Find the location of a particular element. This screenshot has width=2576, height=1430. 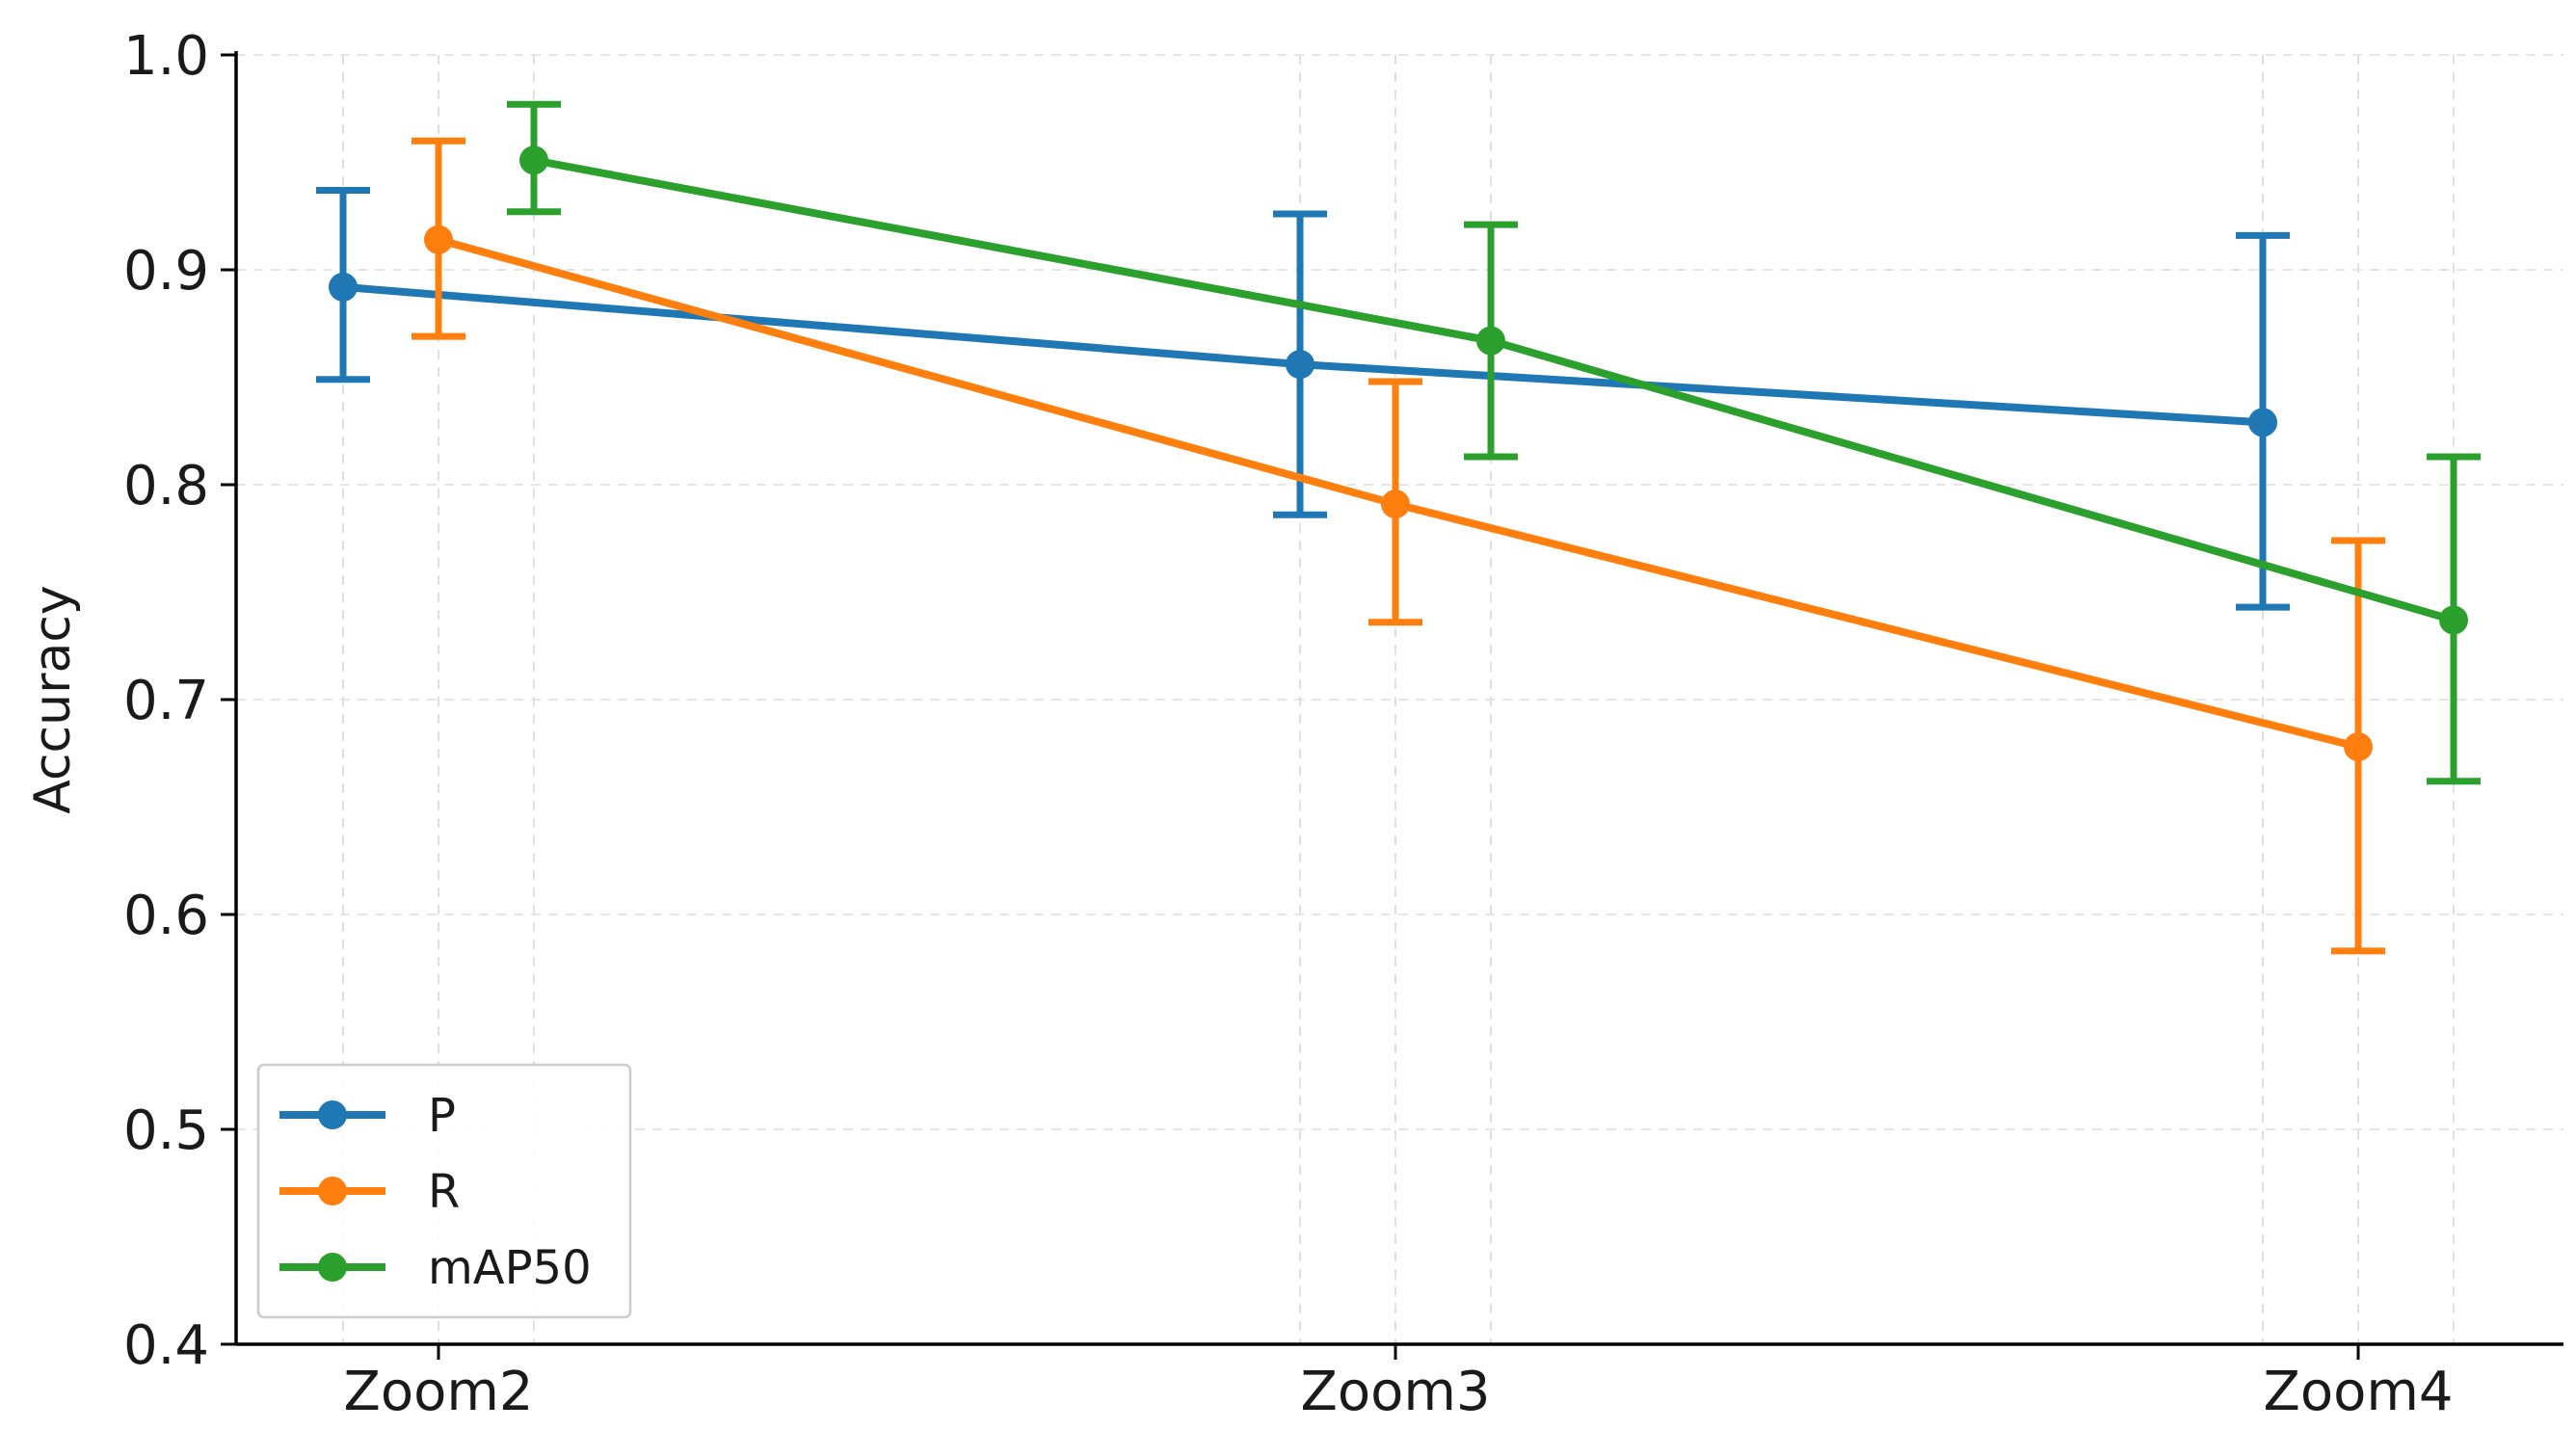

x-tick-label: Zoom3 is located at coordinates (1395, 1392).